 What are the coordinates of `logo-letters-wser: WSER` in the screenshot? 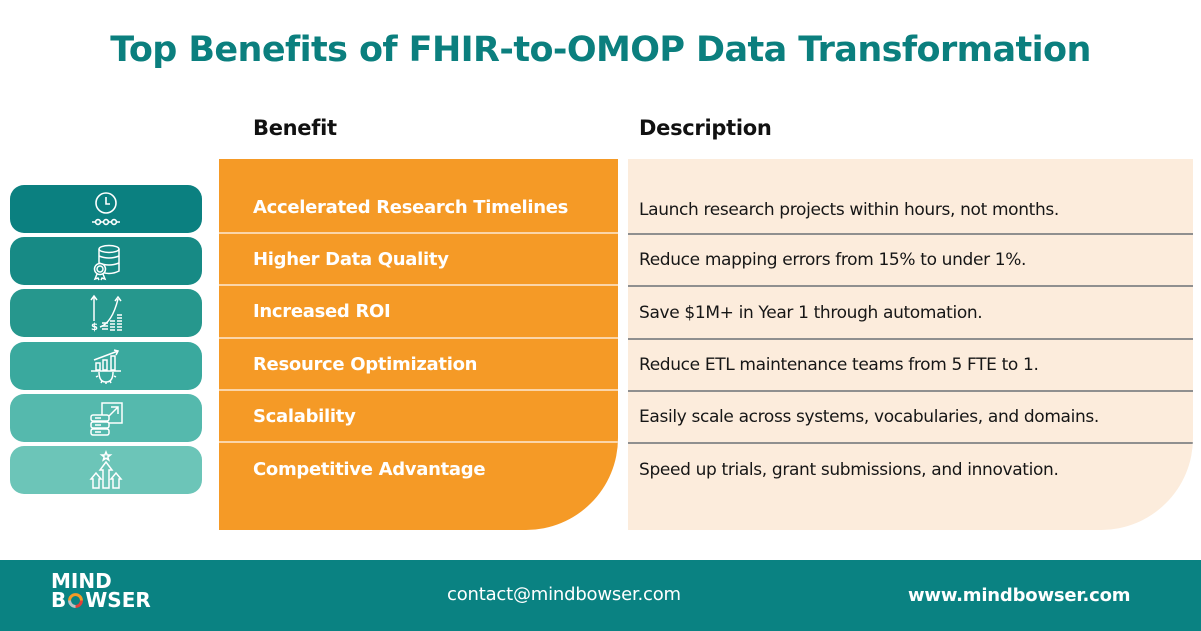 It's located at (118, 600).